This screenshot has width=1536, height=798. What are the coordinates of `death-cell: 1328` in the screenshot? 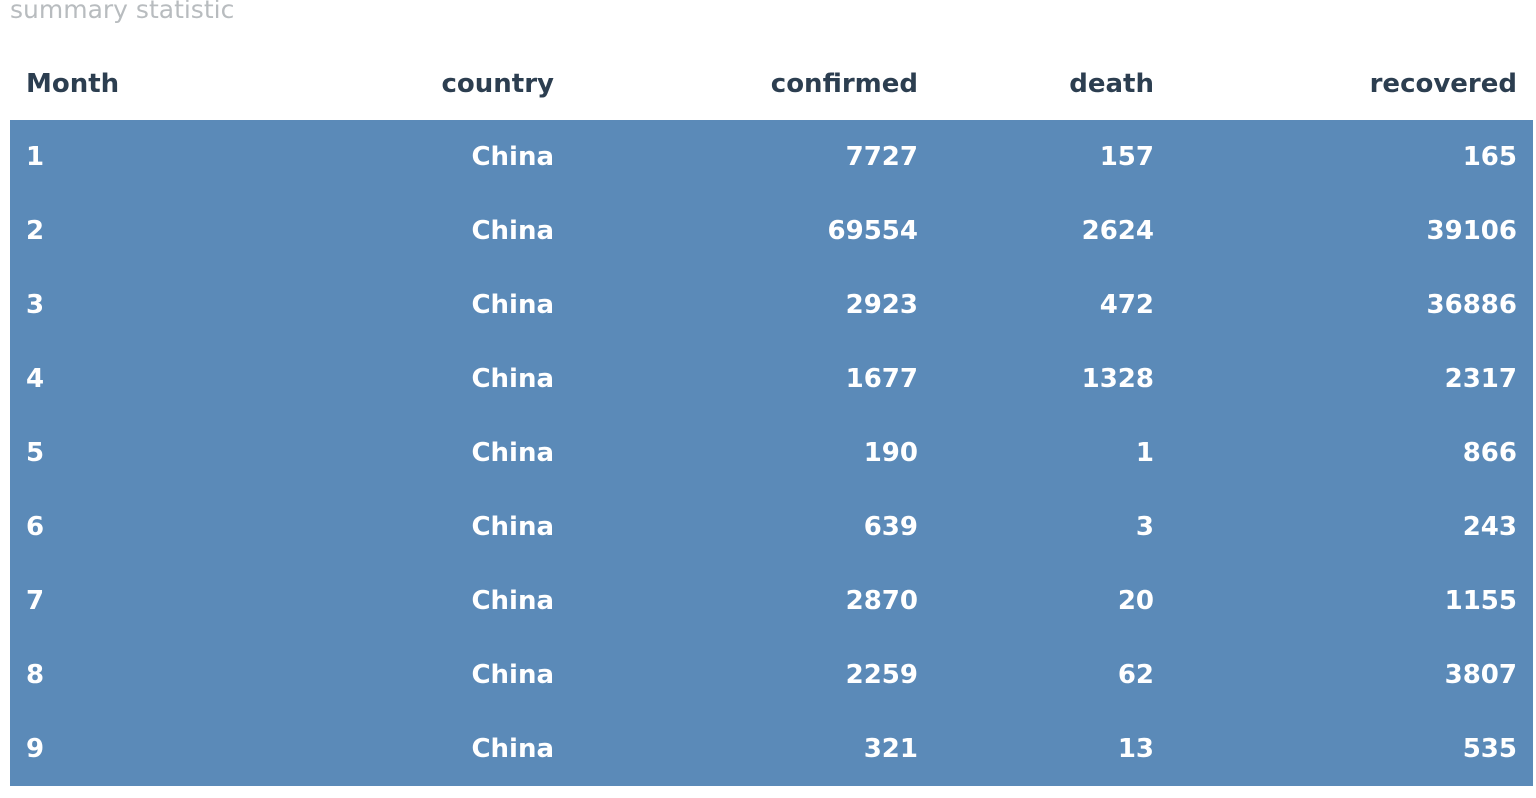 It's located at (1052, 379).